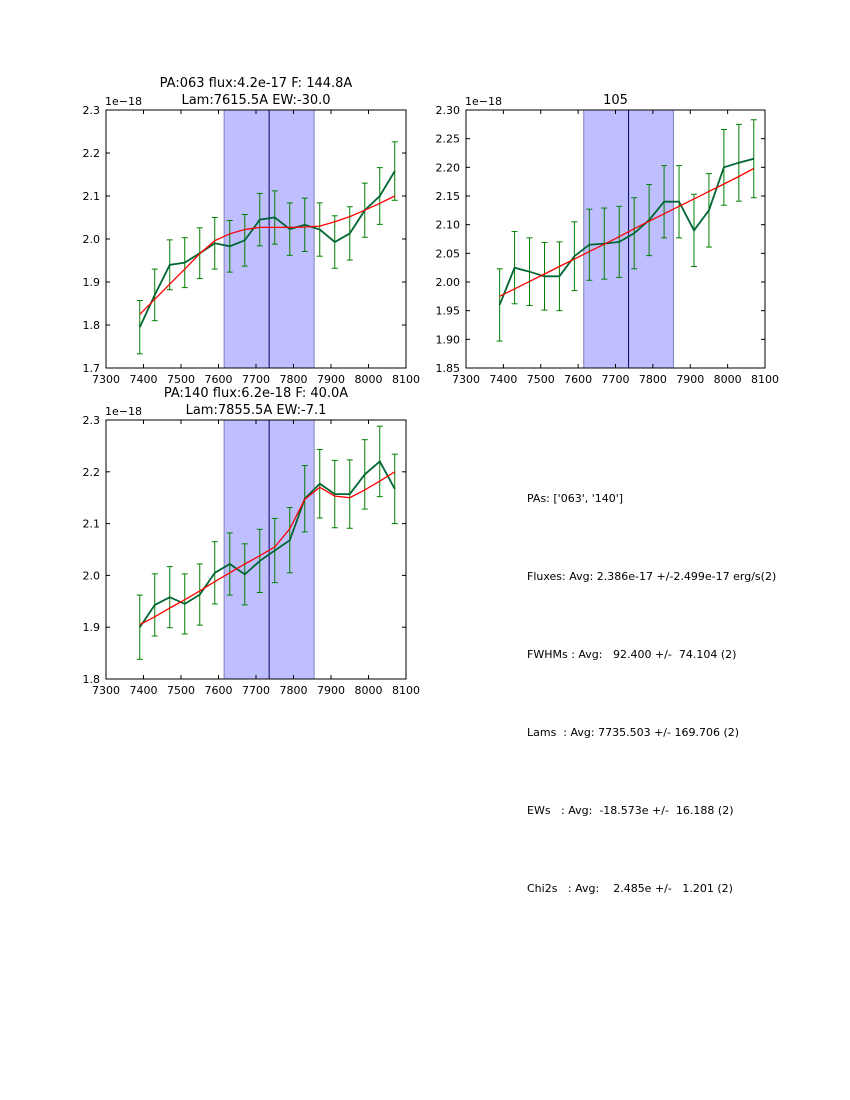  I want to click on subplot-title: PA:140 flux:6.2e-18 F: 40.0A, so click(256, 393).